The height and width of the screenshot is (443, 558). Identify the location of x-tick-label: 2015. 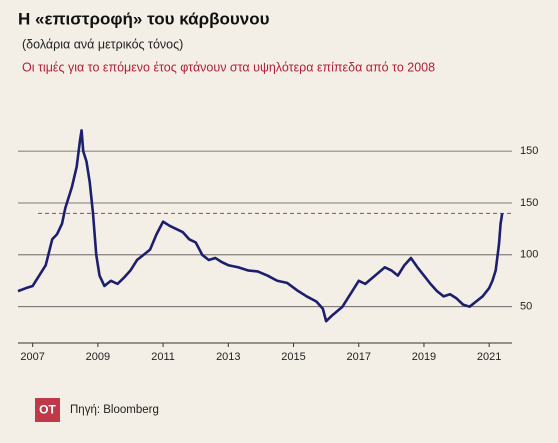
(293, 357).